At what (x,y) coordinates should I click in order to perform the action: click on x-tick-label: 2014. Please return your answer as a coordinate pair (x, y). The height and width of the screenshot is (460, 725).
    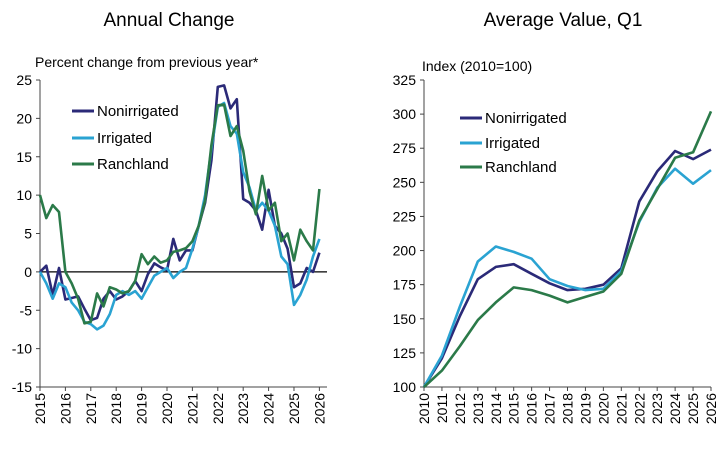
    Looking at the image, I should click on (496, 408).